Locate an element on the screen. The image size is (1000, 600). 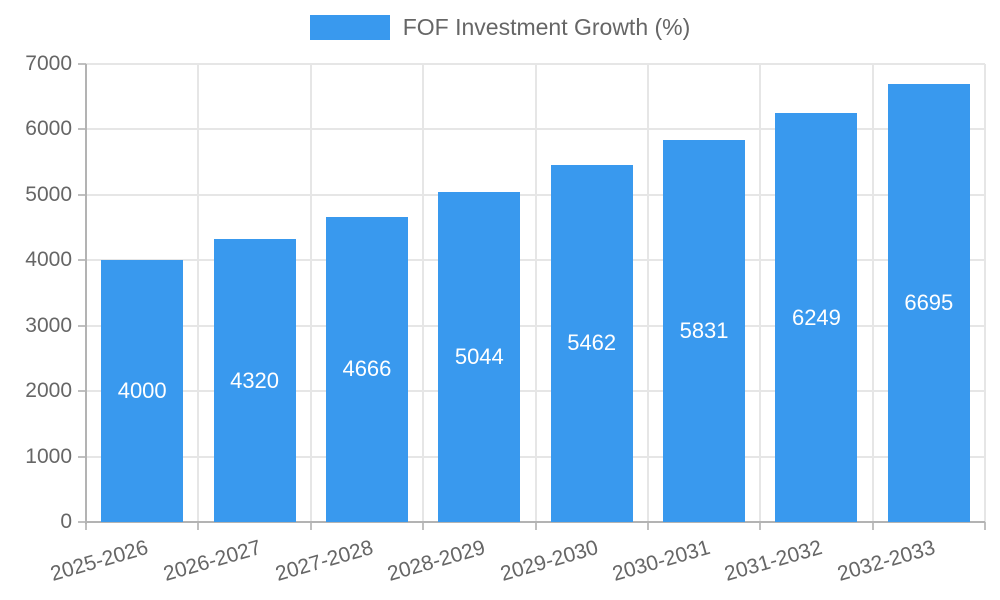
bar-value-label: 5044 is located at coordinates (479, 356).